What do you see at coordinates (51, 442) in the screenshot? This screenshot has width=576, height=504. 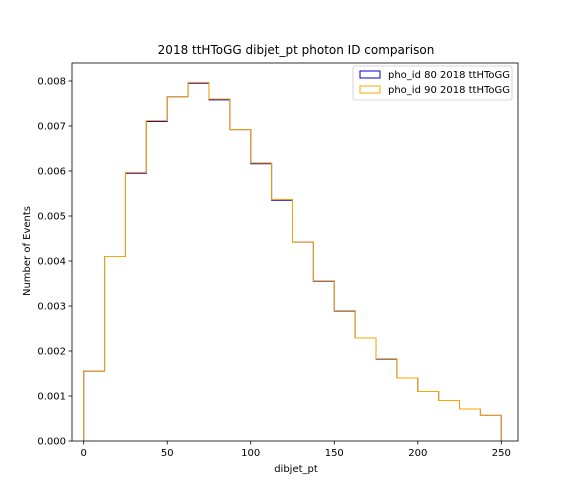 I see `y-tick-label: 0.000` at bounding box center [51, 442].